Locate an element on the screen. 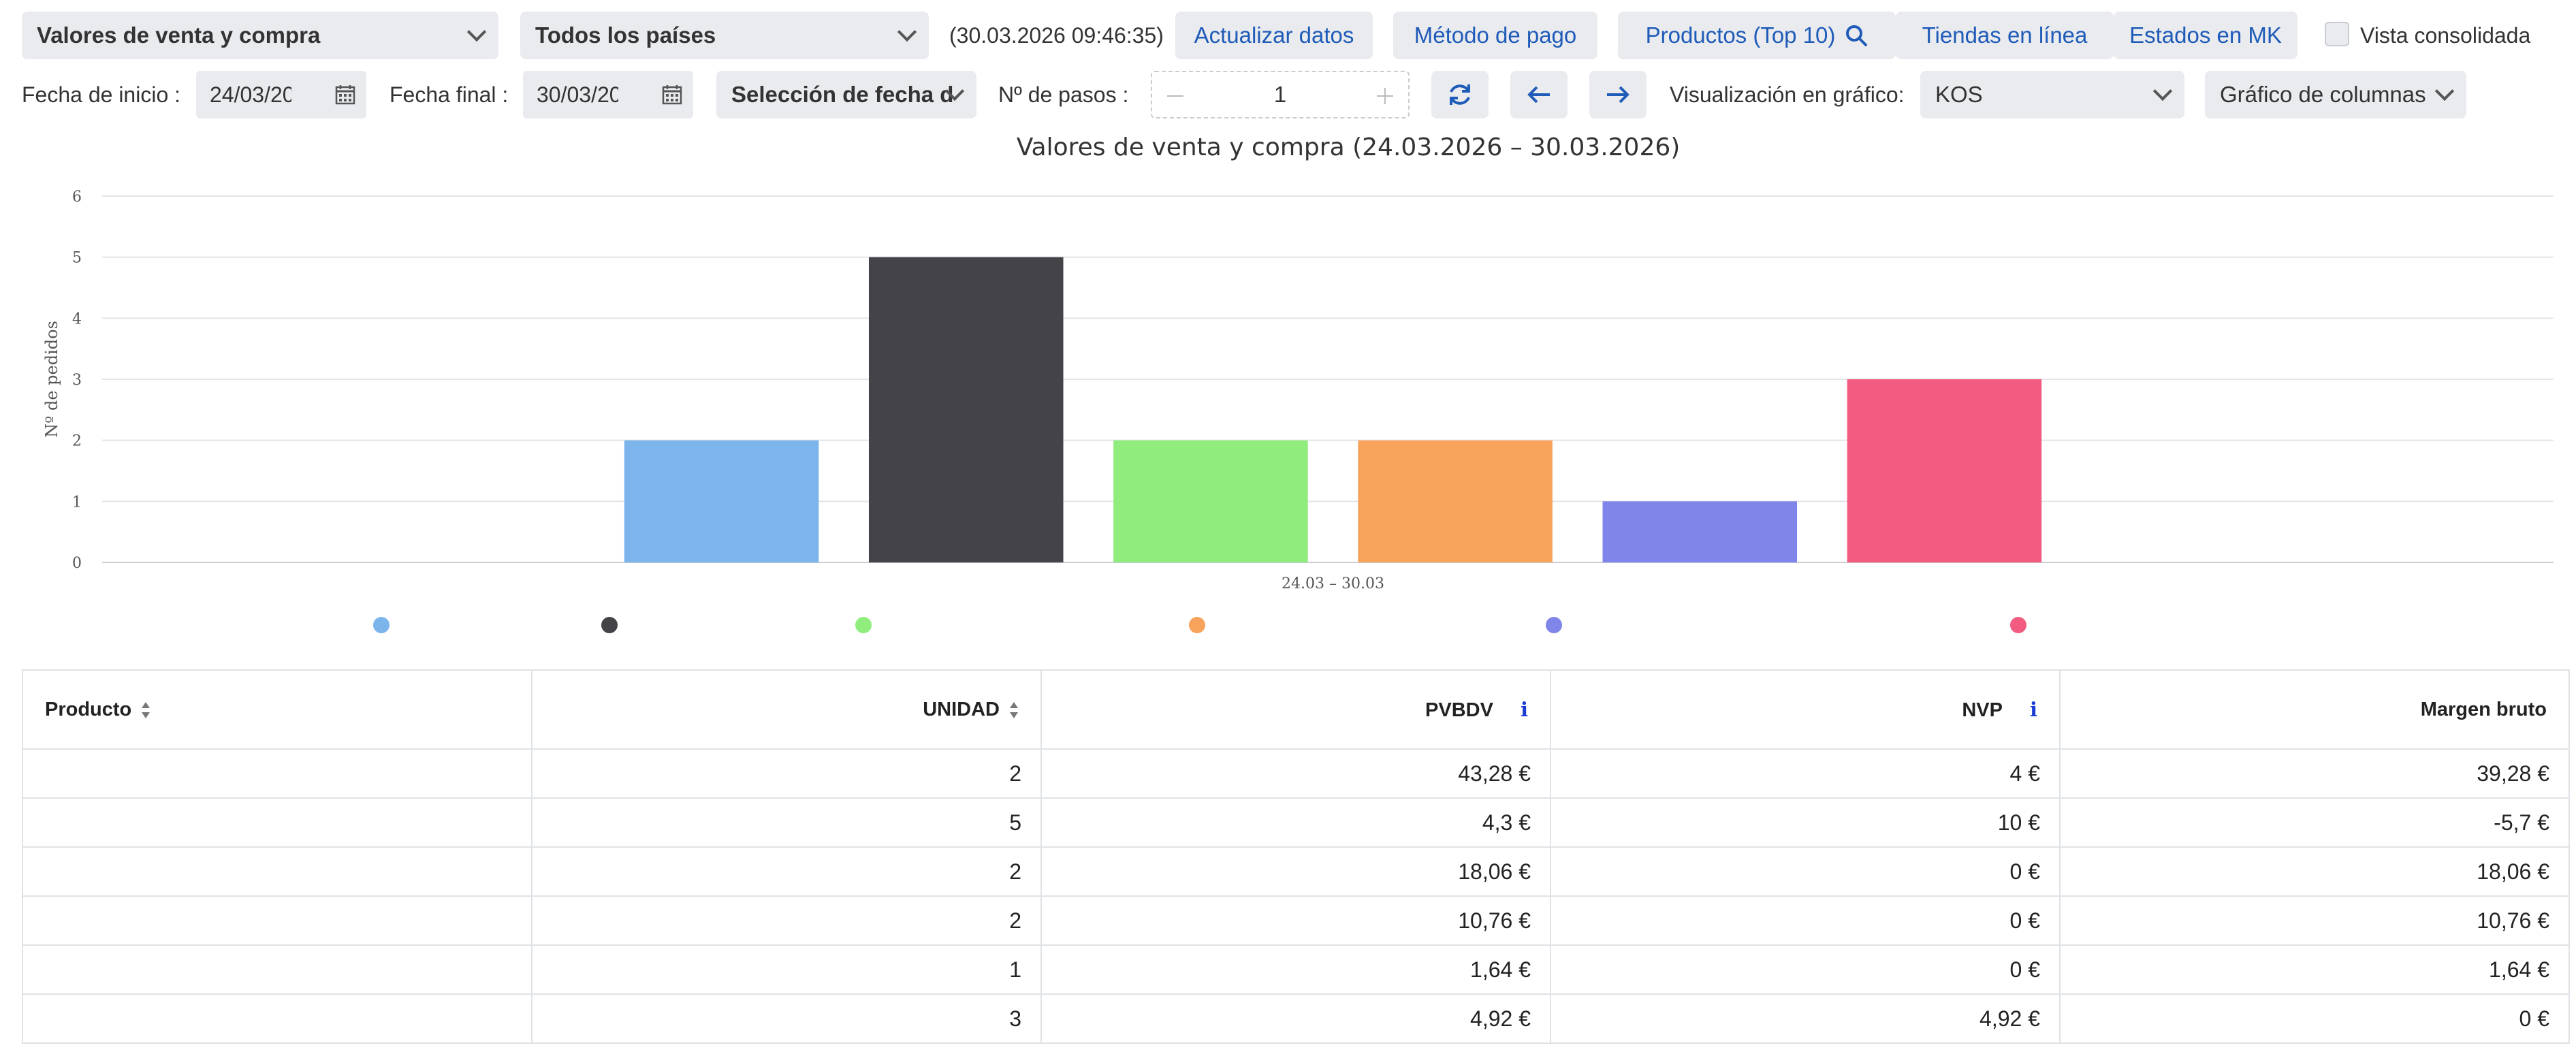  column-header-margin-label: Margen bruto is located at coordinates (2483, 709).